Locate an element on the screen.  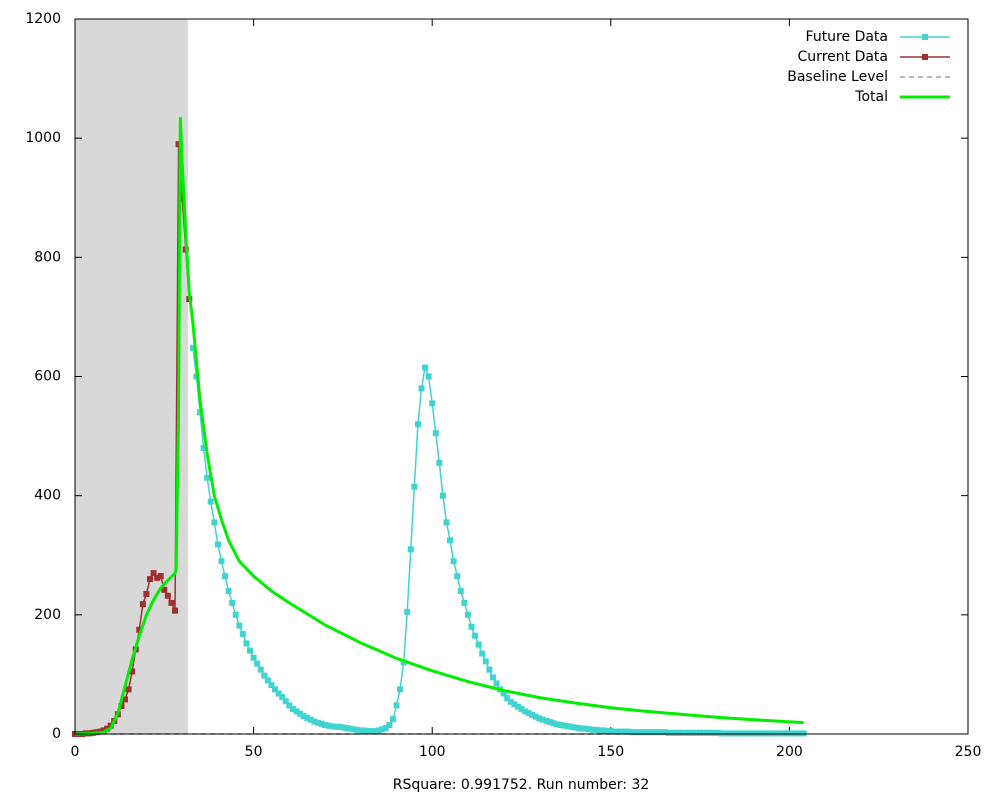
legend-label: Baseline Level is located at coordinates (837, 77).